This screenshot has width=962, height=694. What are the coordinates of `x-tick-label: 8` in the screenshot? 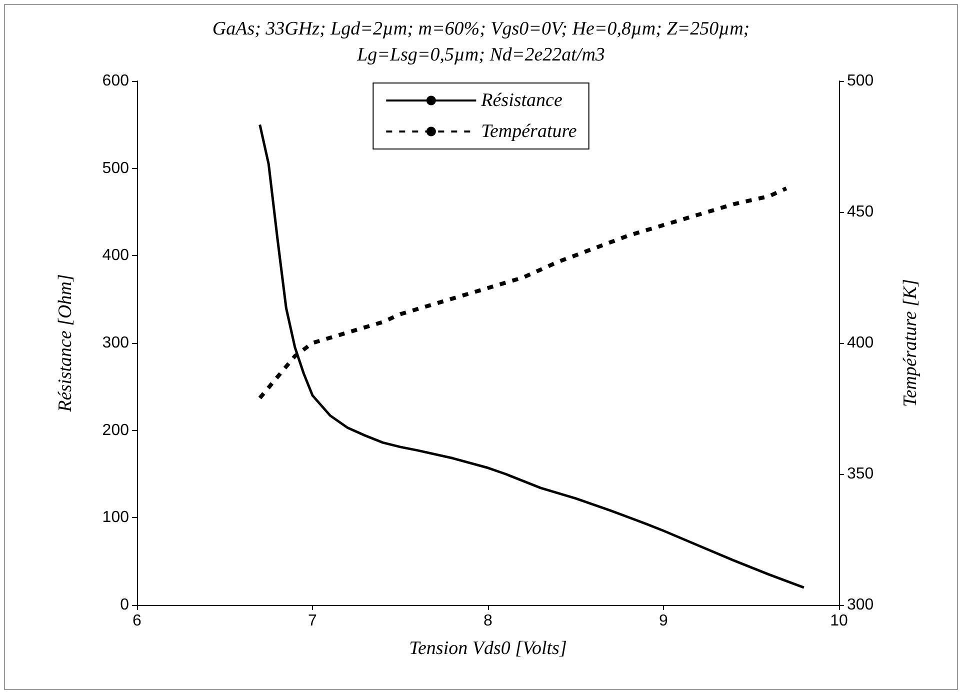 It's located at (488, 621).